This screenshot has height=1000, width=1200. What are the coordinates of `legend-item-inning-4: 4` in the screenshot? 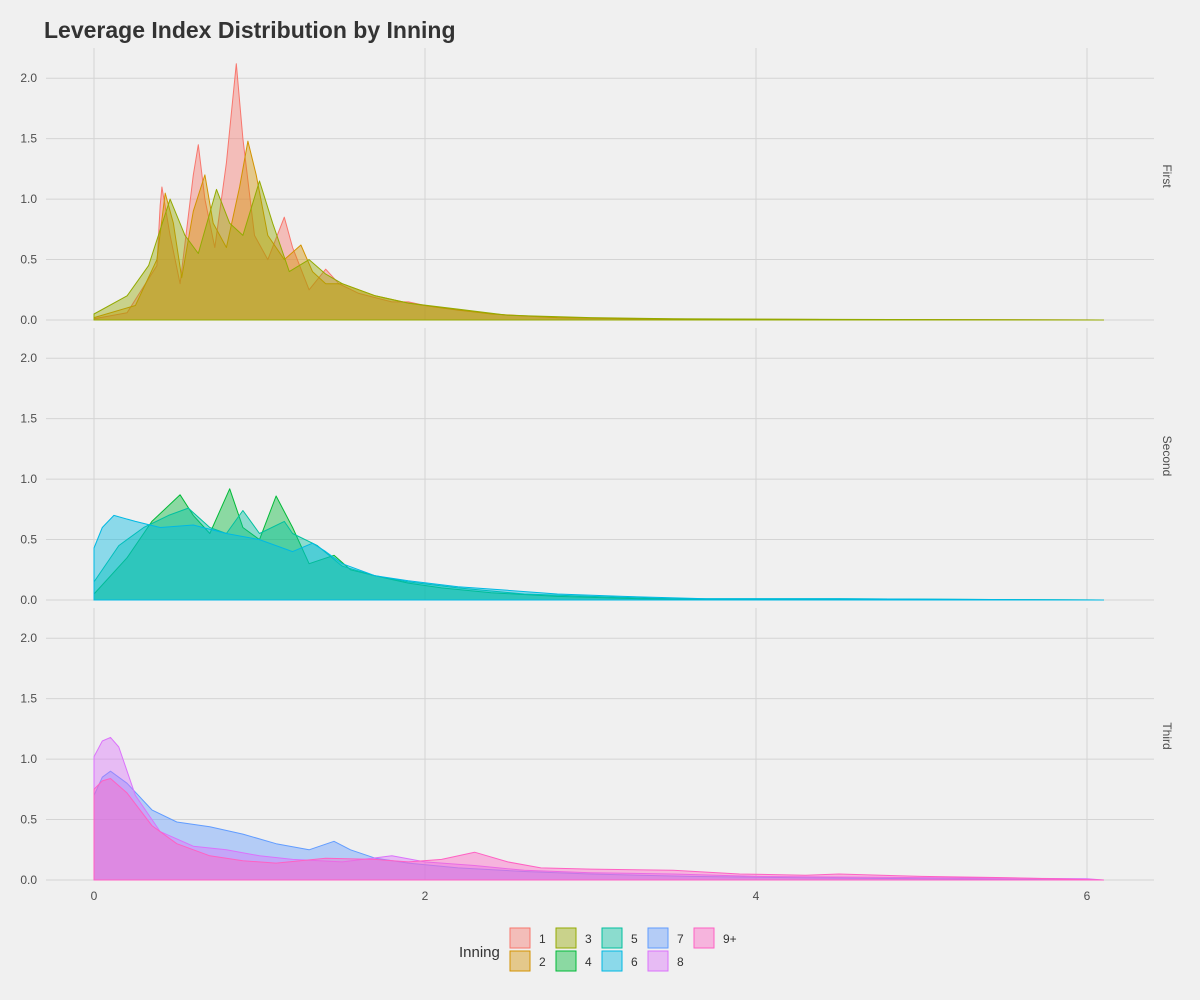 It's located at (573, 961).